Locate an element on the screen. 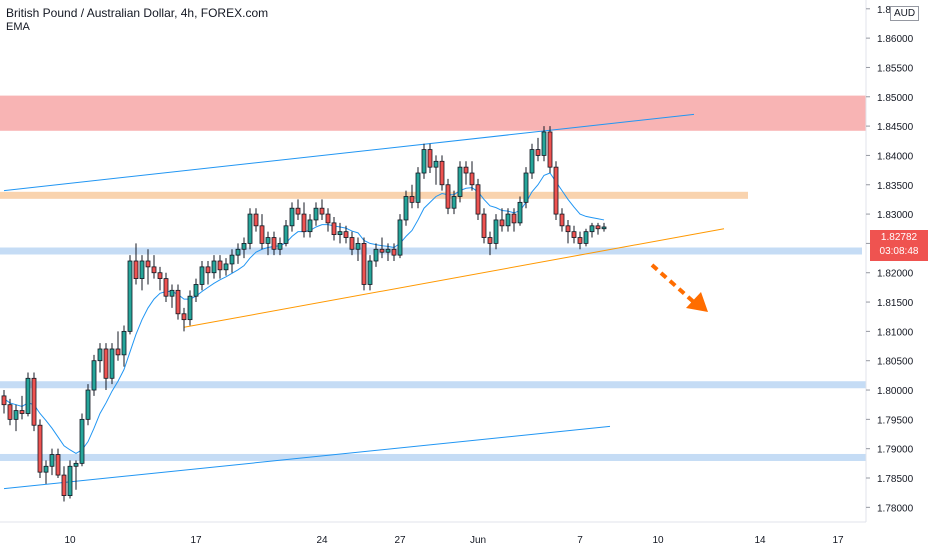 This screenshot has width=932, height=550. time-tick-label: 10 is located at coordinates (70, 540).